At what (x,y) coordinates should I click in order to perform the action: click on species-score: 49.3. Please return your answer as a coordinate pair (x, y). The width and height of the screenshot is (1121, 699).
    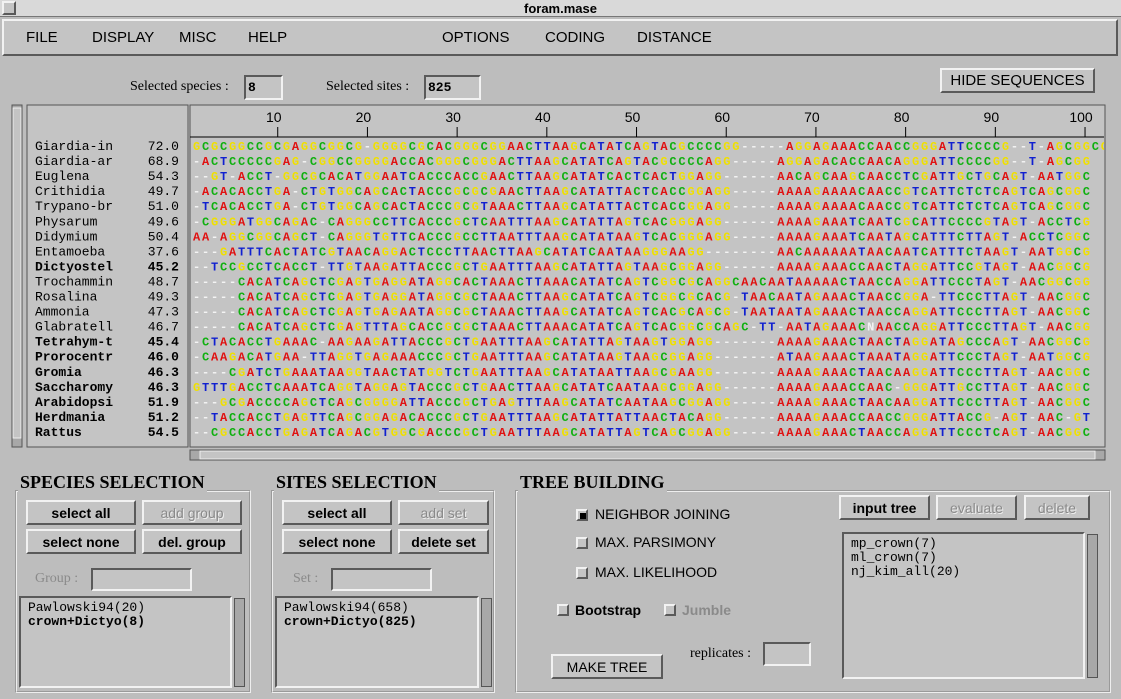
    Looking at the image, I should click on (163, 297).